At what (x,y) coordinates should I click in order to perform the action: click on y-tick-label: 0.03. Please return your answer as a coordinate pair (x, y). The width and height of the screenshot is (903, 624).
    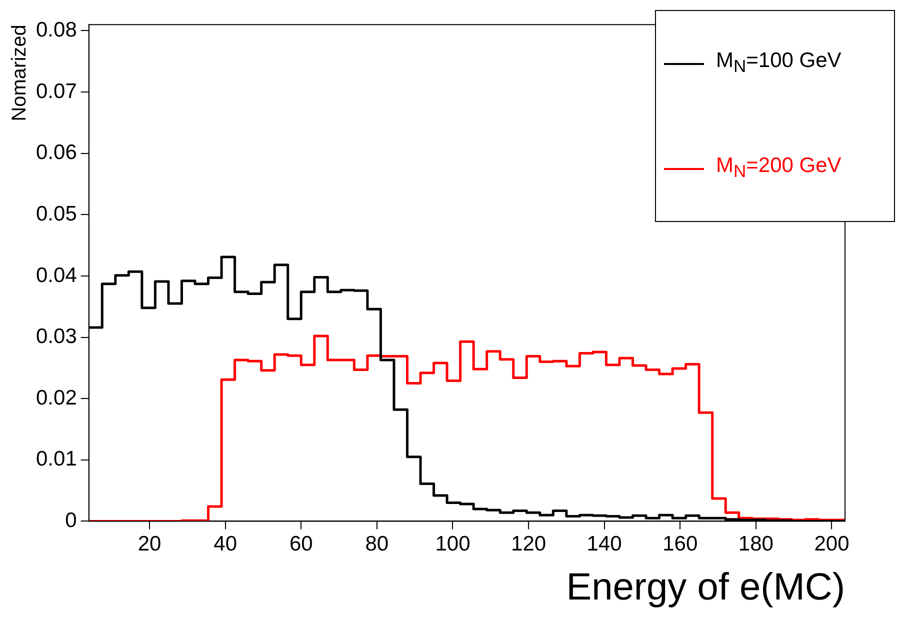
    Looking at the image, I should click on (56, 336).